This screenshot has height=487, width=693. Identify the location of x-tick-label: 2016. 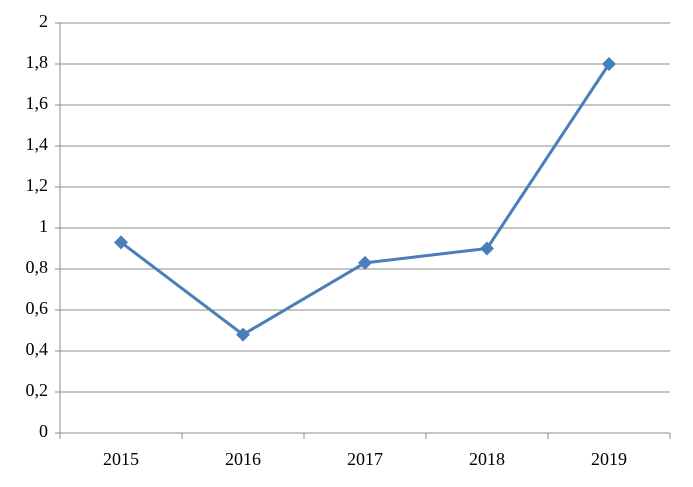
(243, 459).